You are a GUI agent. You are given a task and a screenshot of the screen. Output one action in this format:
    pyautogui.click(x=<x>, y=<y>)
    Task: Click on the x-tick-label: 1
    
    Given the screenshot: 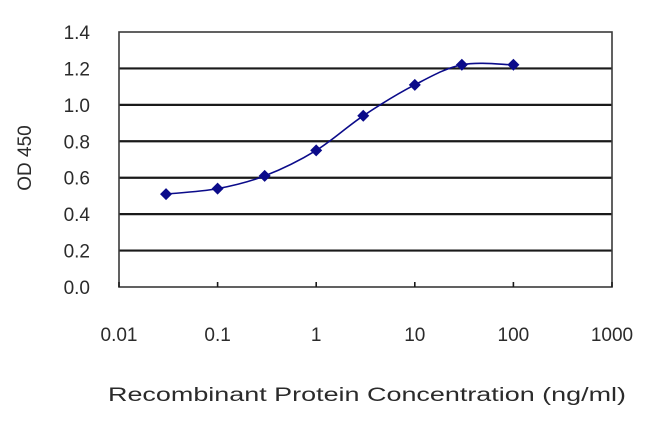 What is the action you would take?
    pyautogui.click(x=316, y=335)
    